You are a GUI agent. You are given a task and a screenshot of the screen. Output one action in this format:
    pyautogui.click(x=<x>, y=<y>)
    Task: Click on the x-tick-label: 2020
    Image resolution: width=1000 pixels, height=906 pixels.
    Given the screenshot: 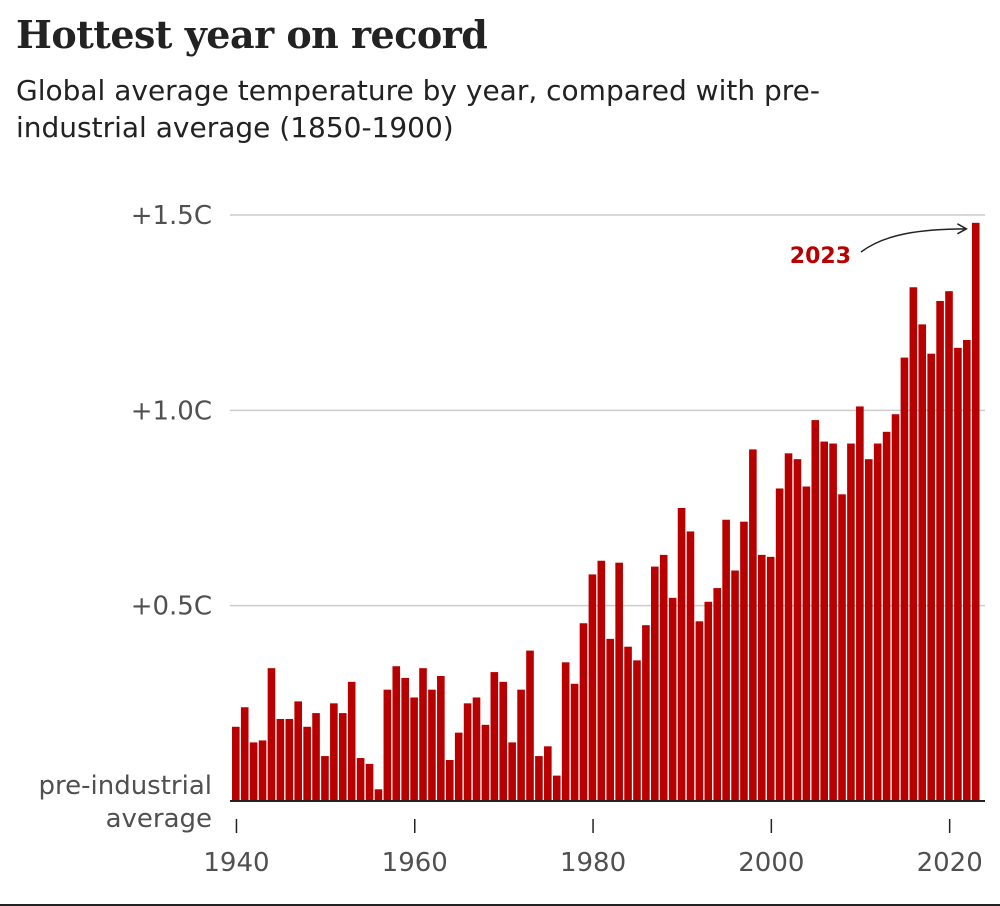 What is the action you would take?
    pyautogui.click(x=950, y=863)
    